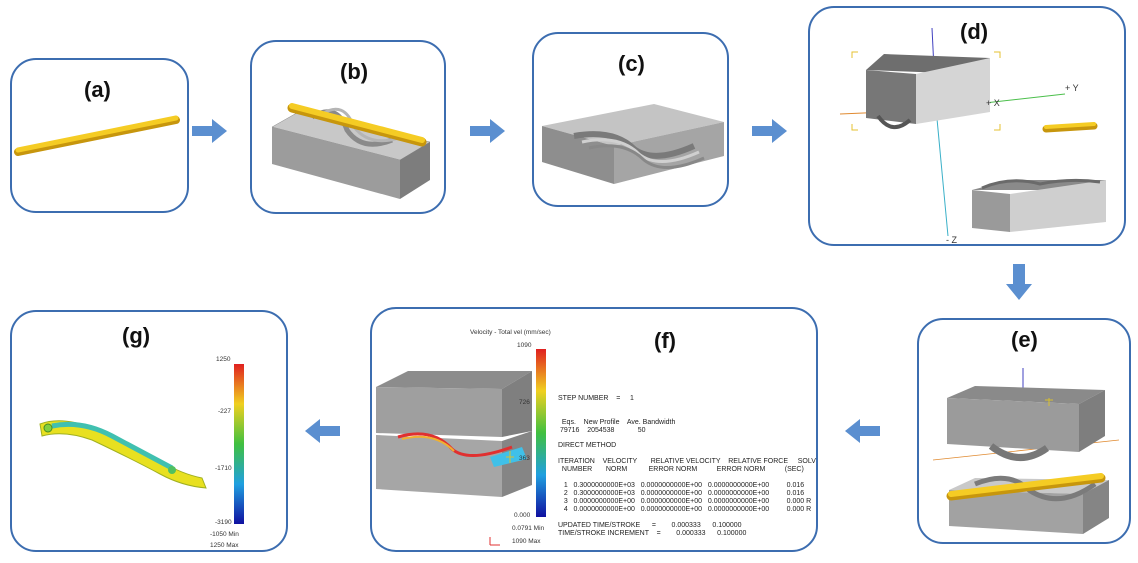  Describe the element at coordinates (510, 332) in the screenshot. I see `colorbar-title: Velocity - Total vel (mm/sec)` at that location.